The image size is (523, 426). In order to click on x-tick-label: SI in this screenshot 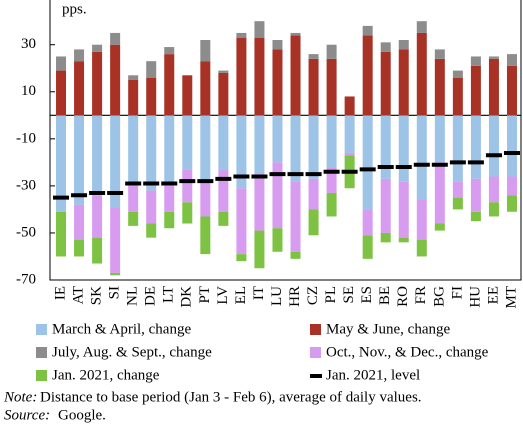, I will do `click(115, 292)`.